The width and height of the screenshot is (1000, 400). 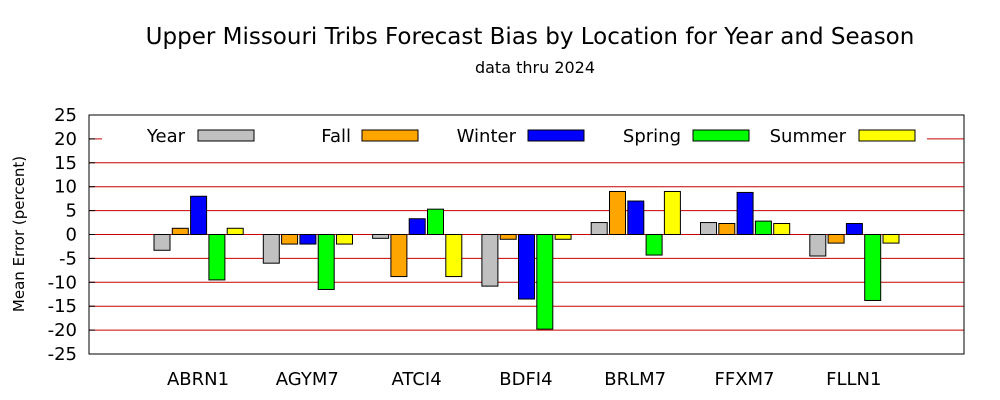 I want to click on y-tick-label: -20, so click(x=62, y=330).